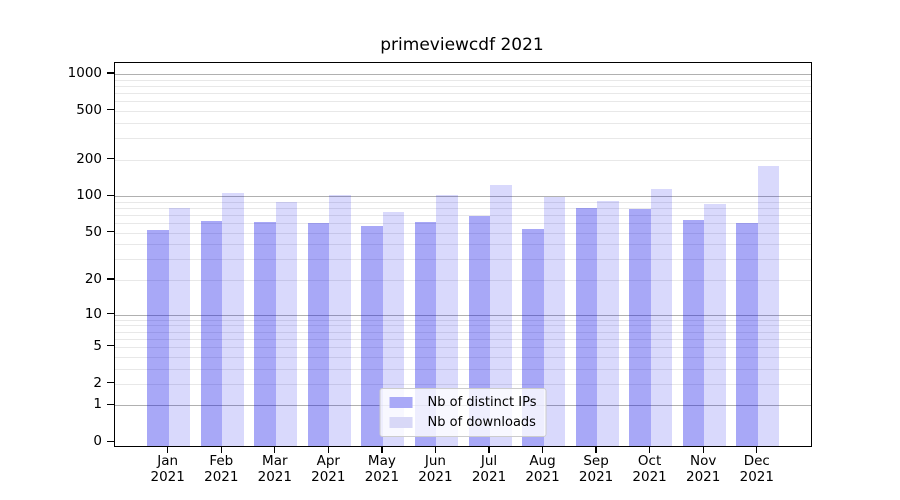 The image size is (900, 500). What do you see at coordinates (401, 402) in the screenshot?
I see `legend-swatch-distinct-ips` at bounding box center [401, 402].